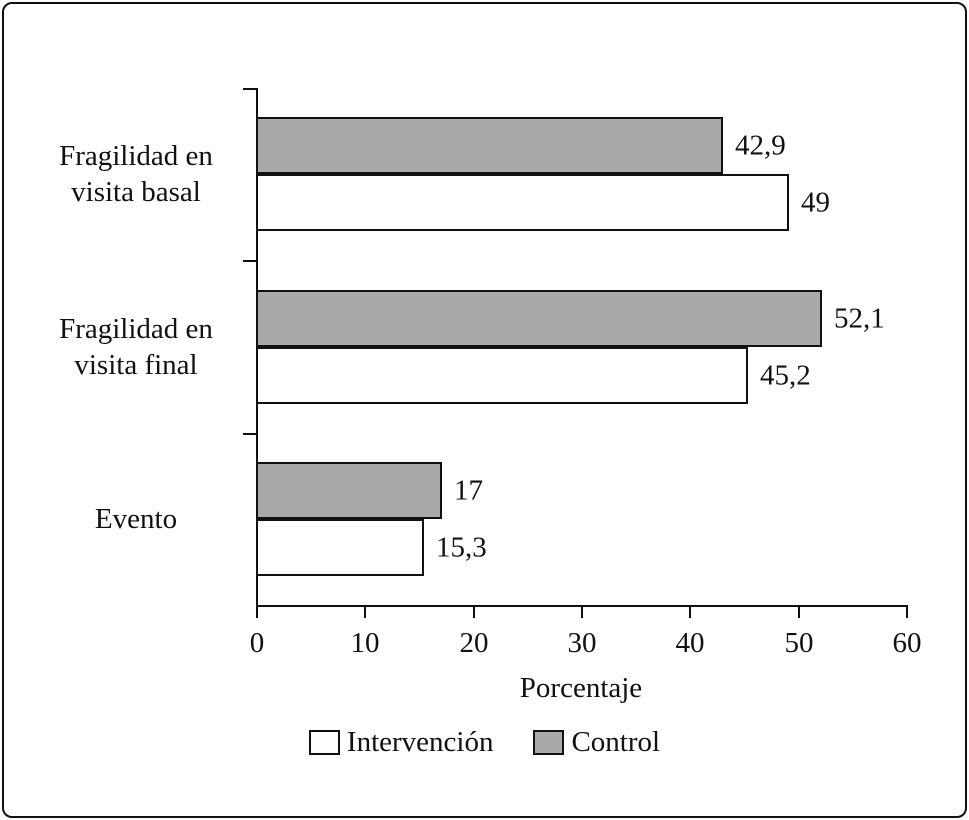 Image resolution: width=969 pixels, height=820 pixels. I want to click on x-axis-title: Porcentaje, so click(581, 688).